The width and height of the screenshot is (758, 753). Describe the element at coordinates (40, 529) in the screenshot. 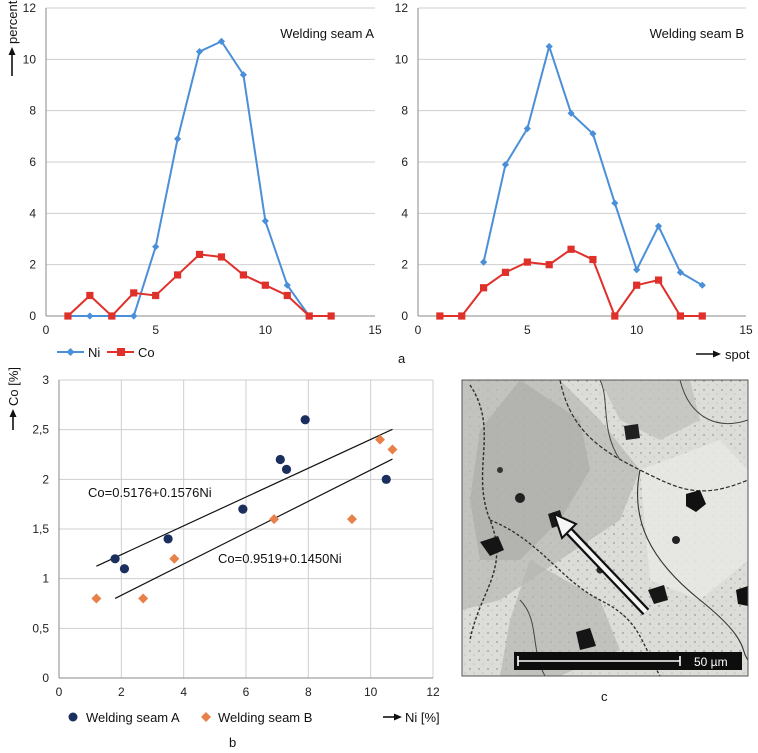

I see `y-tick-label: 1,5` at that location.